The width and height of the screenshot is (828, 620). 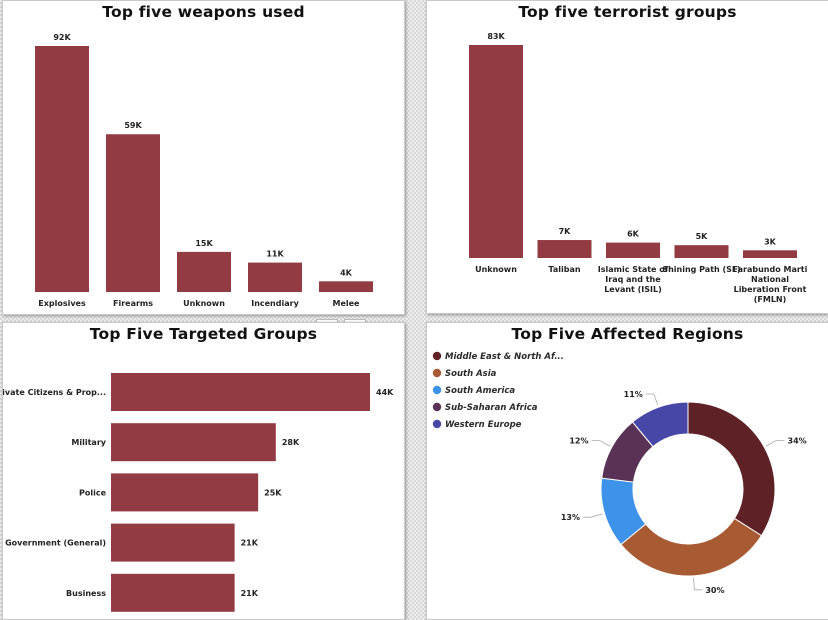 I want to click on category-label: Police, so click(x=93, y=492).